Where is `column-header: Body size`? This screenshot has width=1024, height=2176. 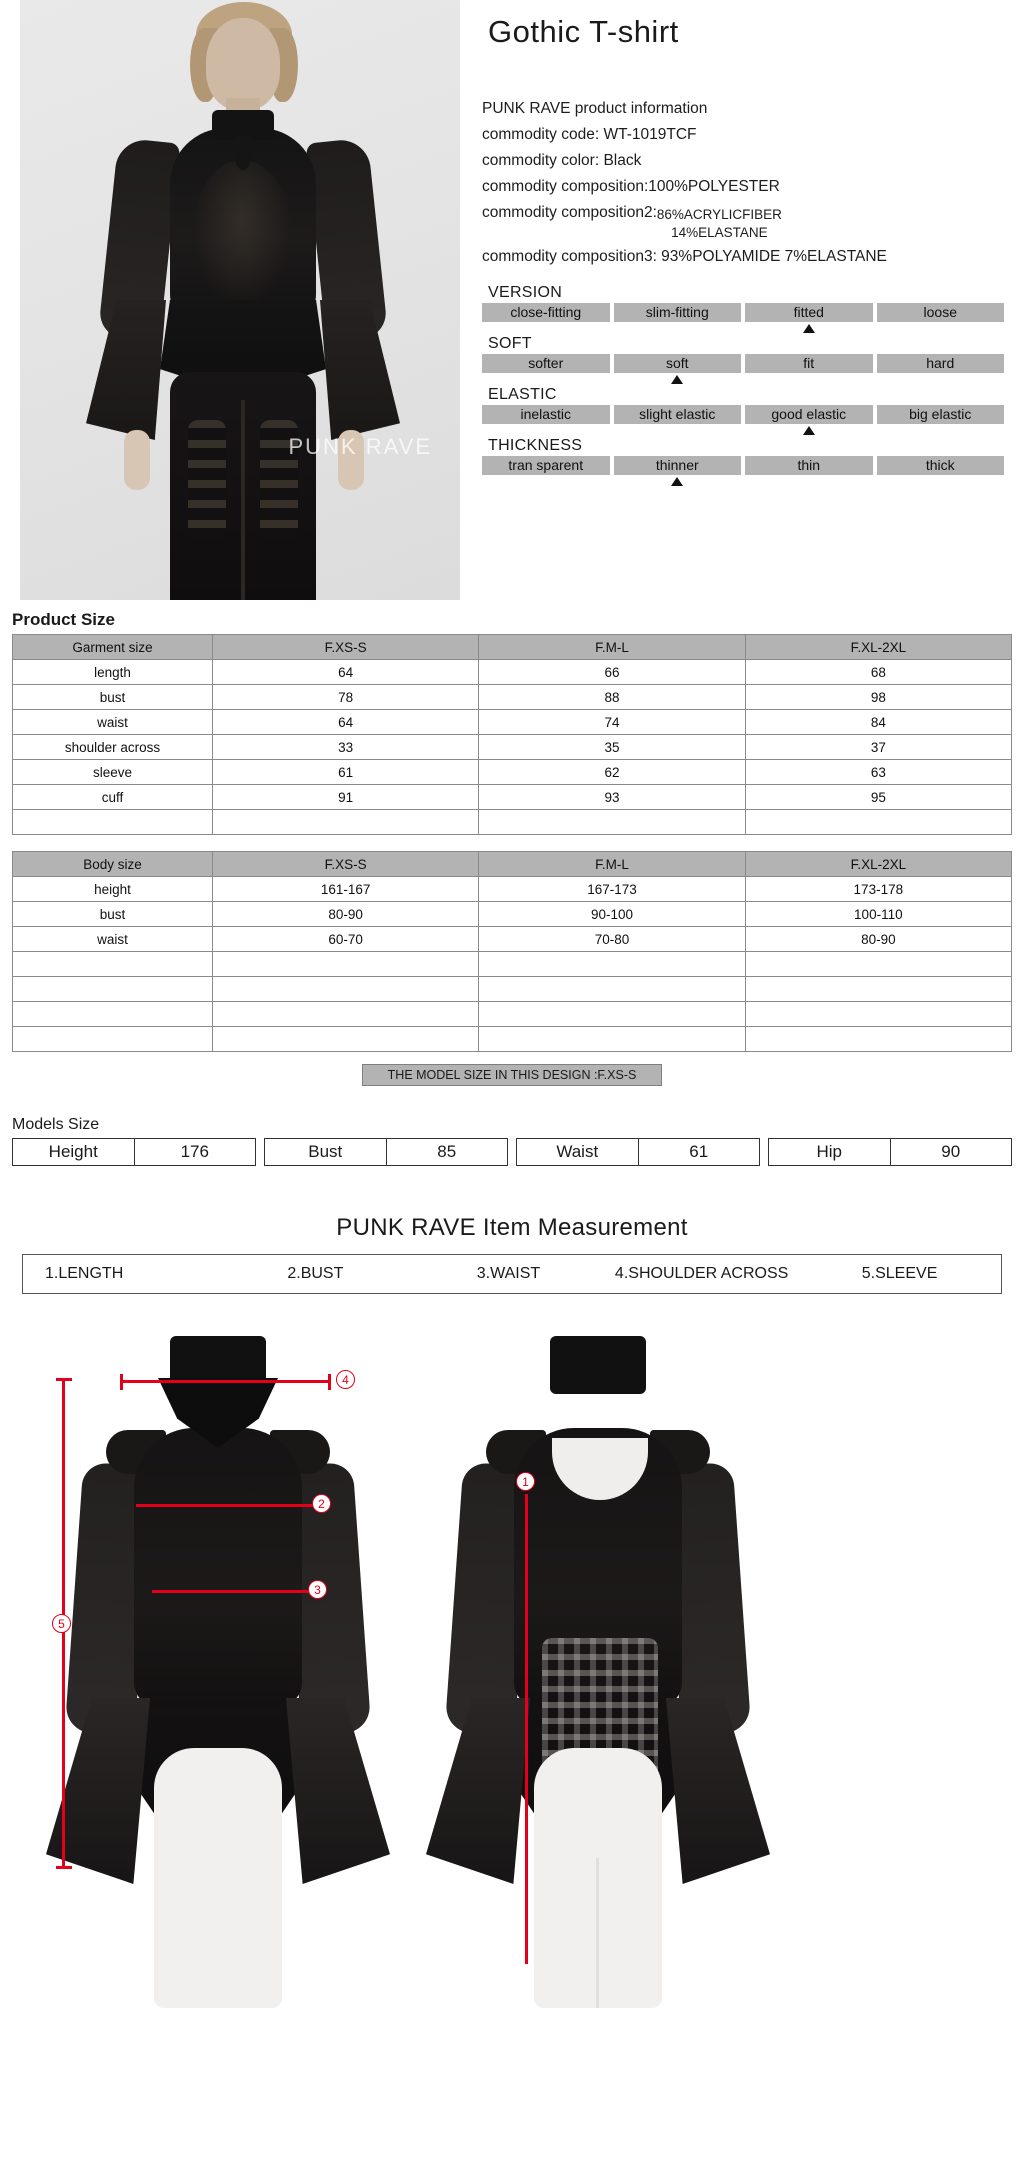 column-header: Body size is located at coordinates (112, 864).